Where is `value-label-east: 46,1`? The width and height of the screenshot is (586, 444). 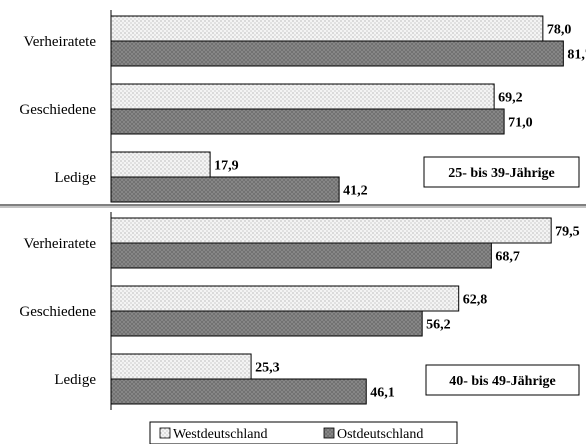
value-label-east: 46,1 is located at coordinates (382, 393).